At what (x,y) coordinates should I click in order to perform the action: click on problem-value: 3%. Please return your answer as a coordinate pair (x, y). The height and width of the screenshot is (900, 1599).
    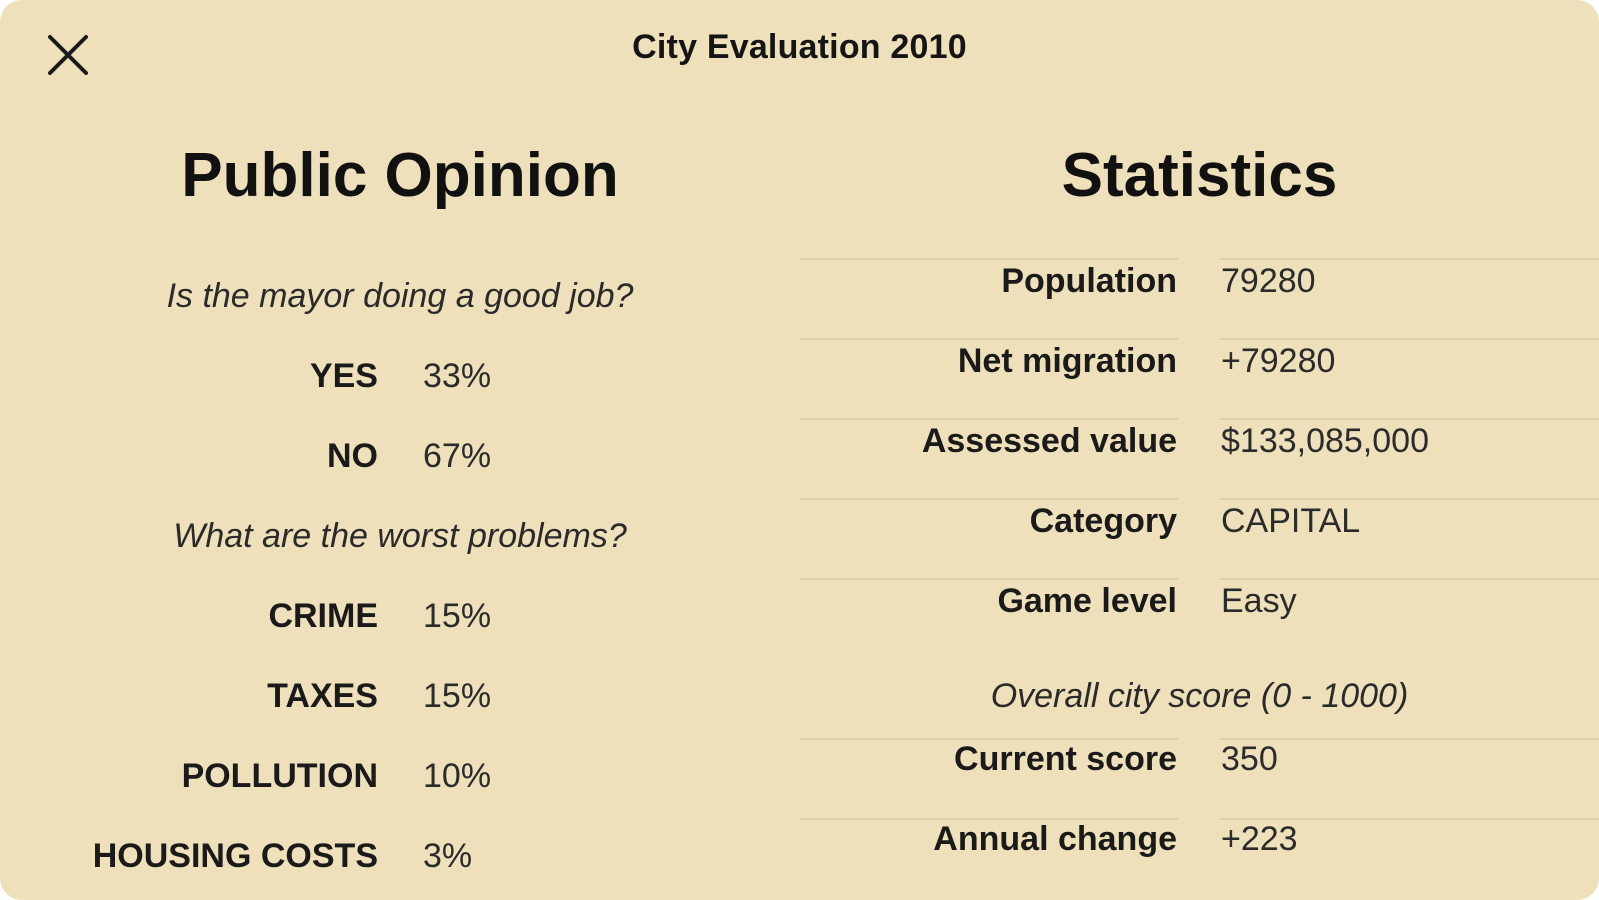
    Looking at the image, I should click on (448, 856).